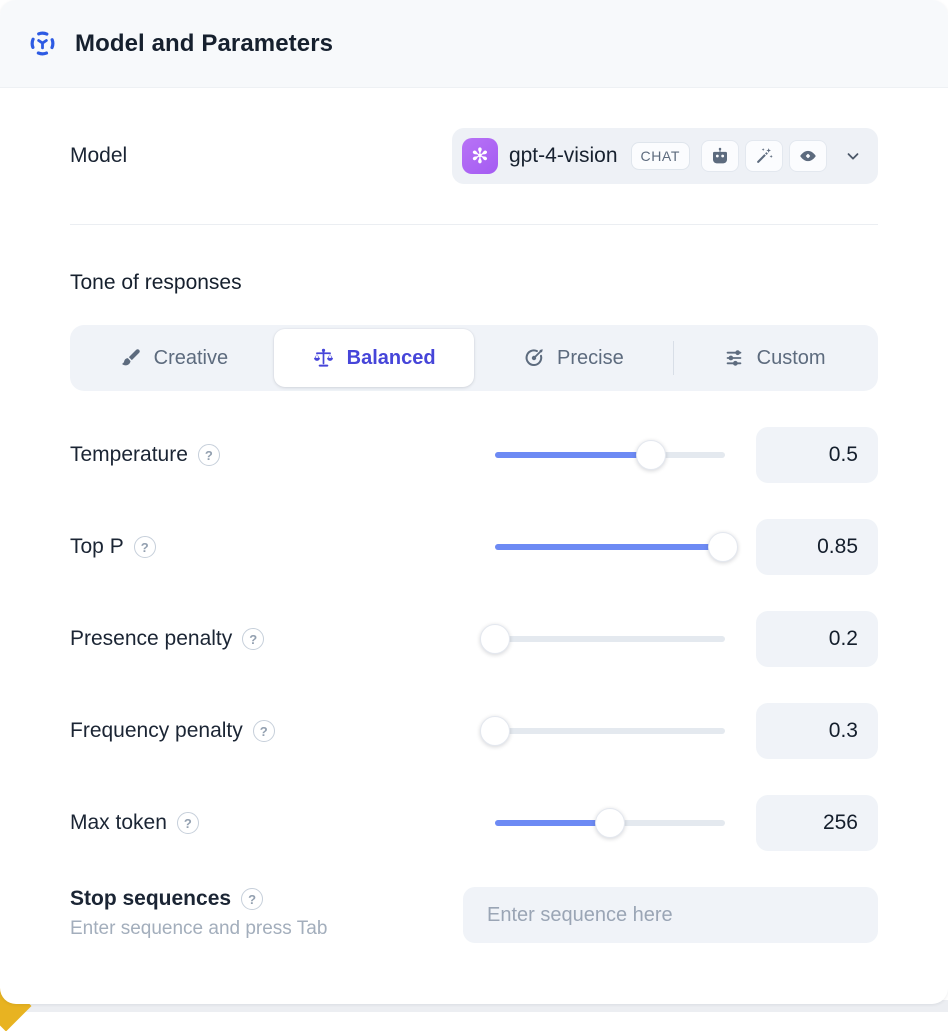  I want to click on capability-badges, so click(764, 156).